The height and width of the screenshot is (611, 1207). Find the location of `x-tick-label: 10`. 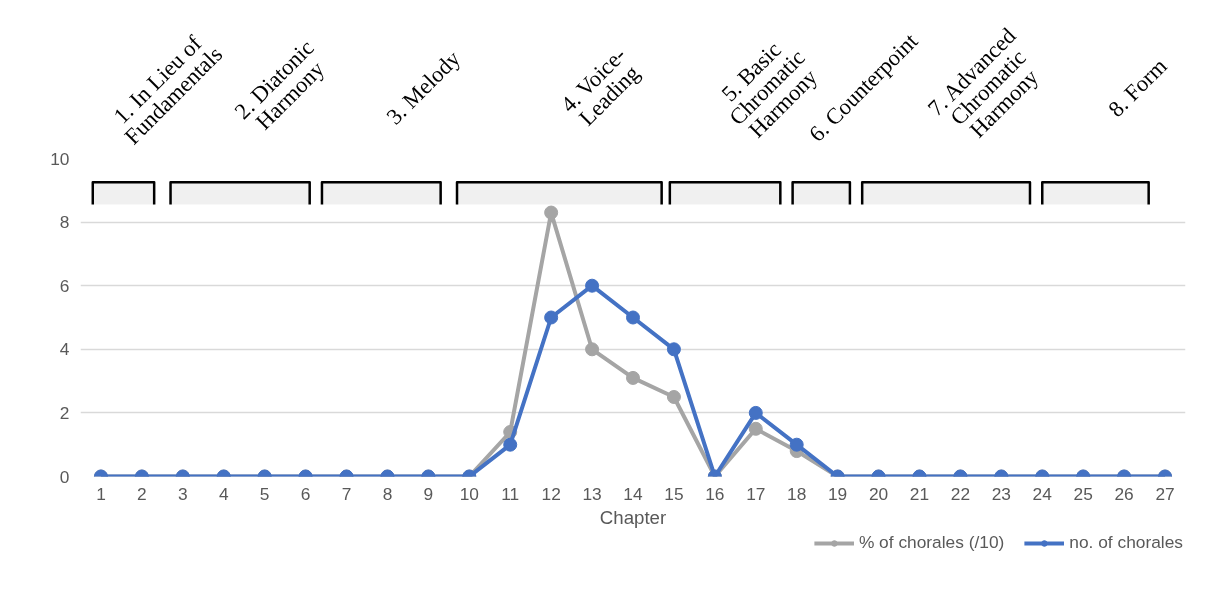

x-tick-label: 10 is located at coordinates (469, 493).